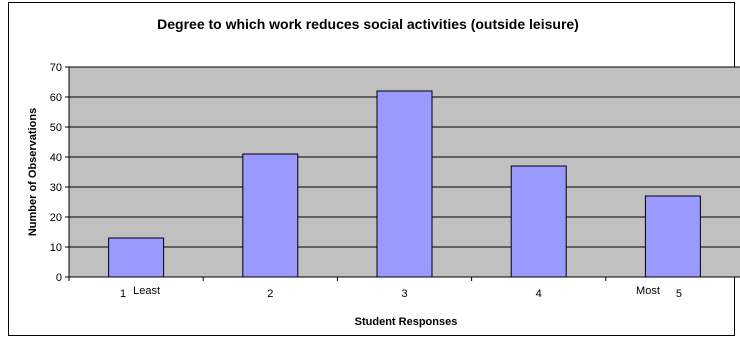 This screenshot has width=740, height=338. Describe the element at coordinates (56, 173) in the screenshot. I see `y-tick-labels: 0 10 20 30 40 50 60 70` at that location.